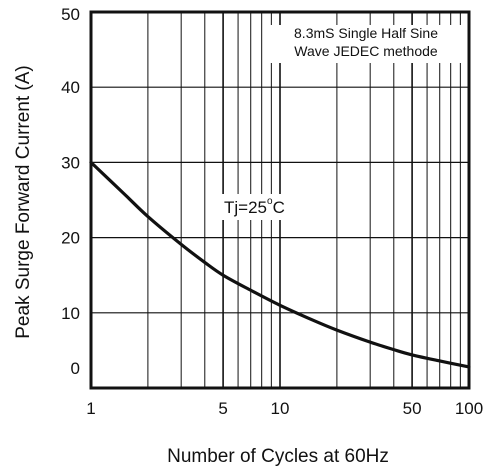 This screenshot has height=473, width=494. I want to click on y-tick-label: 30, so click(70, 162).